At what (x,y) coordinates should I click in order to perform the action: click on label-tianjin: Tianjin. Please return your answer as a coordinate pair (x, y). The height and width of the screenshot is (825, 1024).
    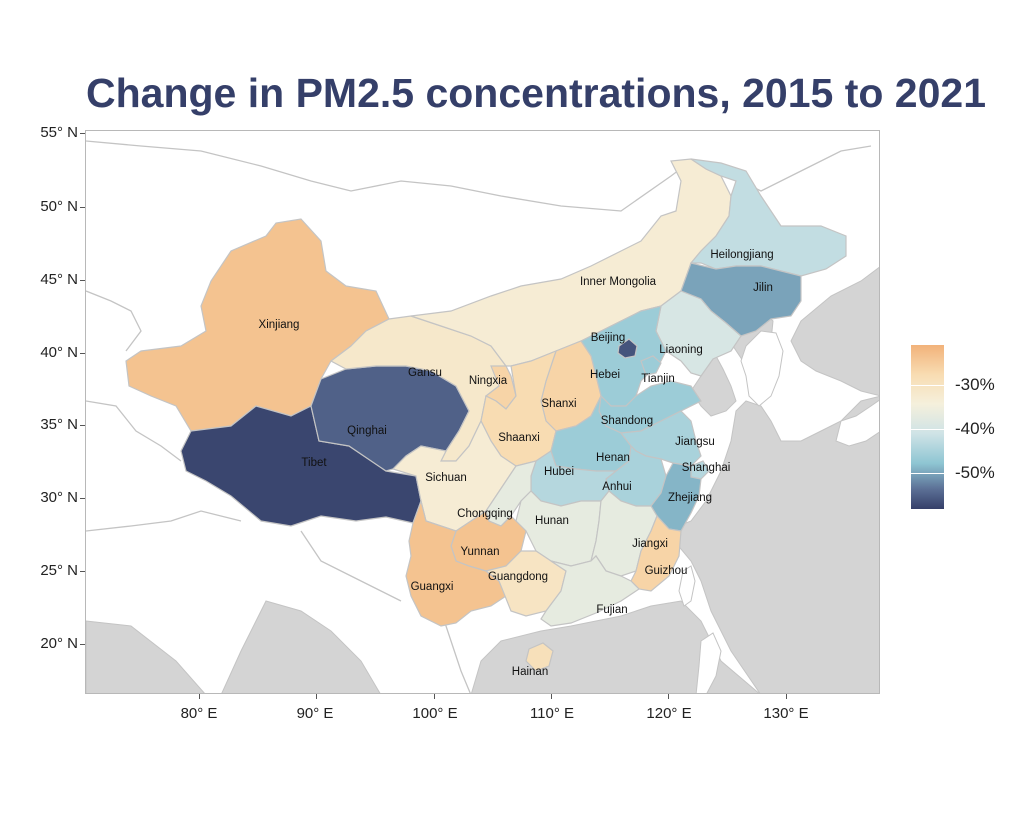
    Looking at the image, I should click on (657, 379).